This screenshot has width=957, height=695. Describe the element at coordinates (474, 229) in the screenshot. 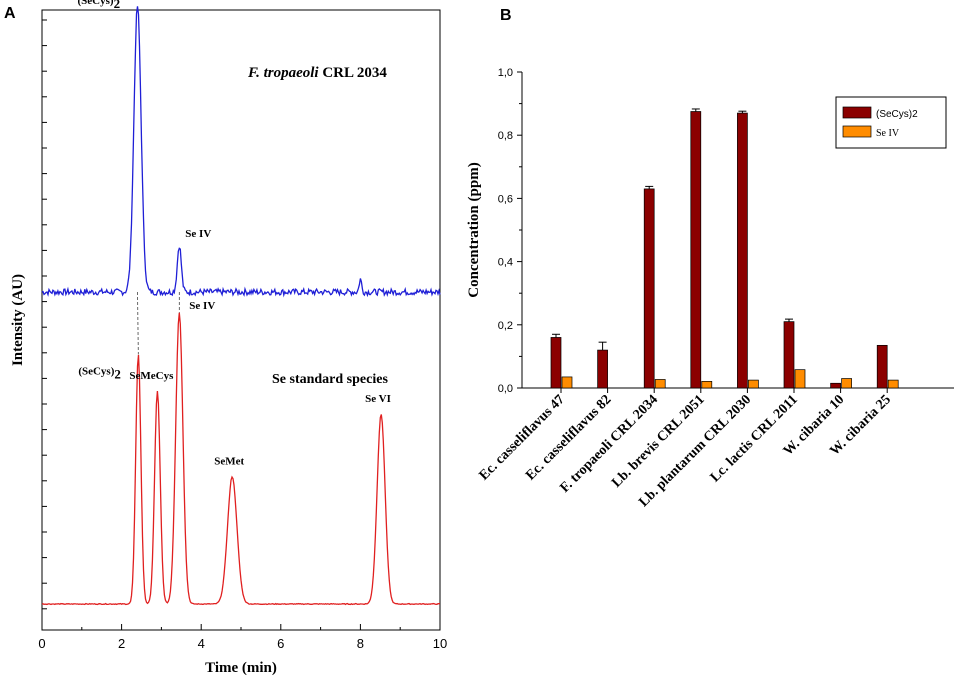

I see `panel-b-y-axis-label: Concentration (ppm)` at that location.